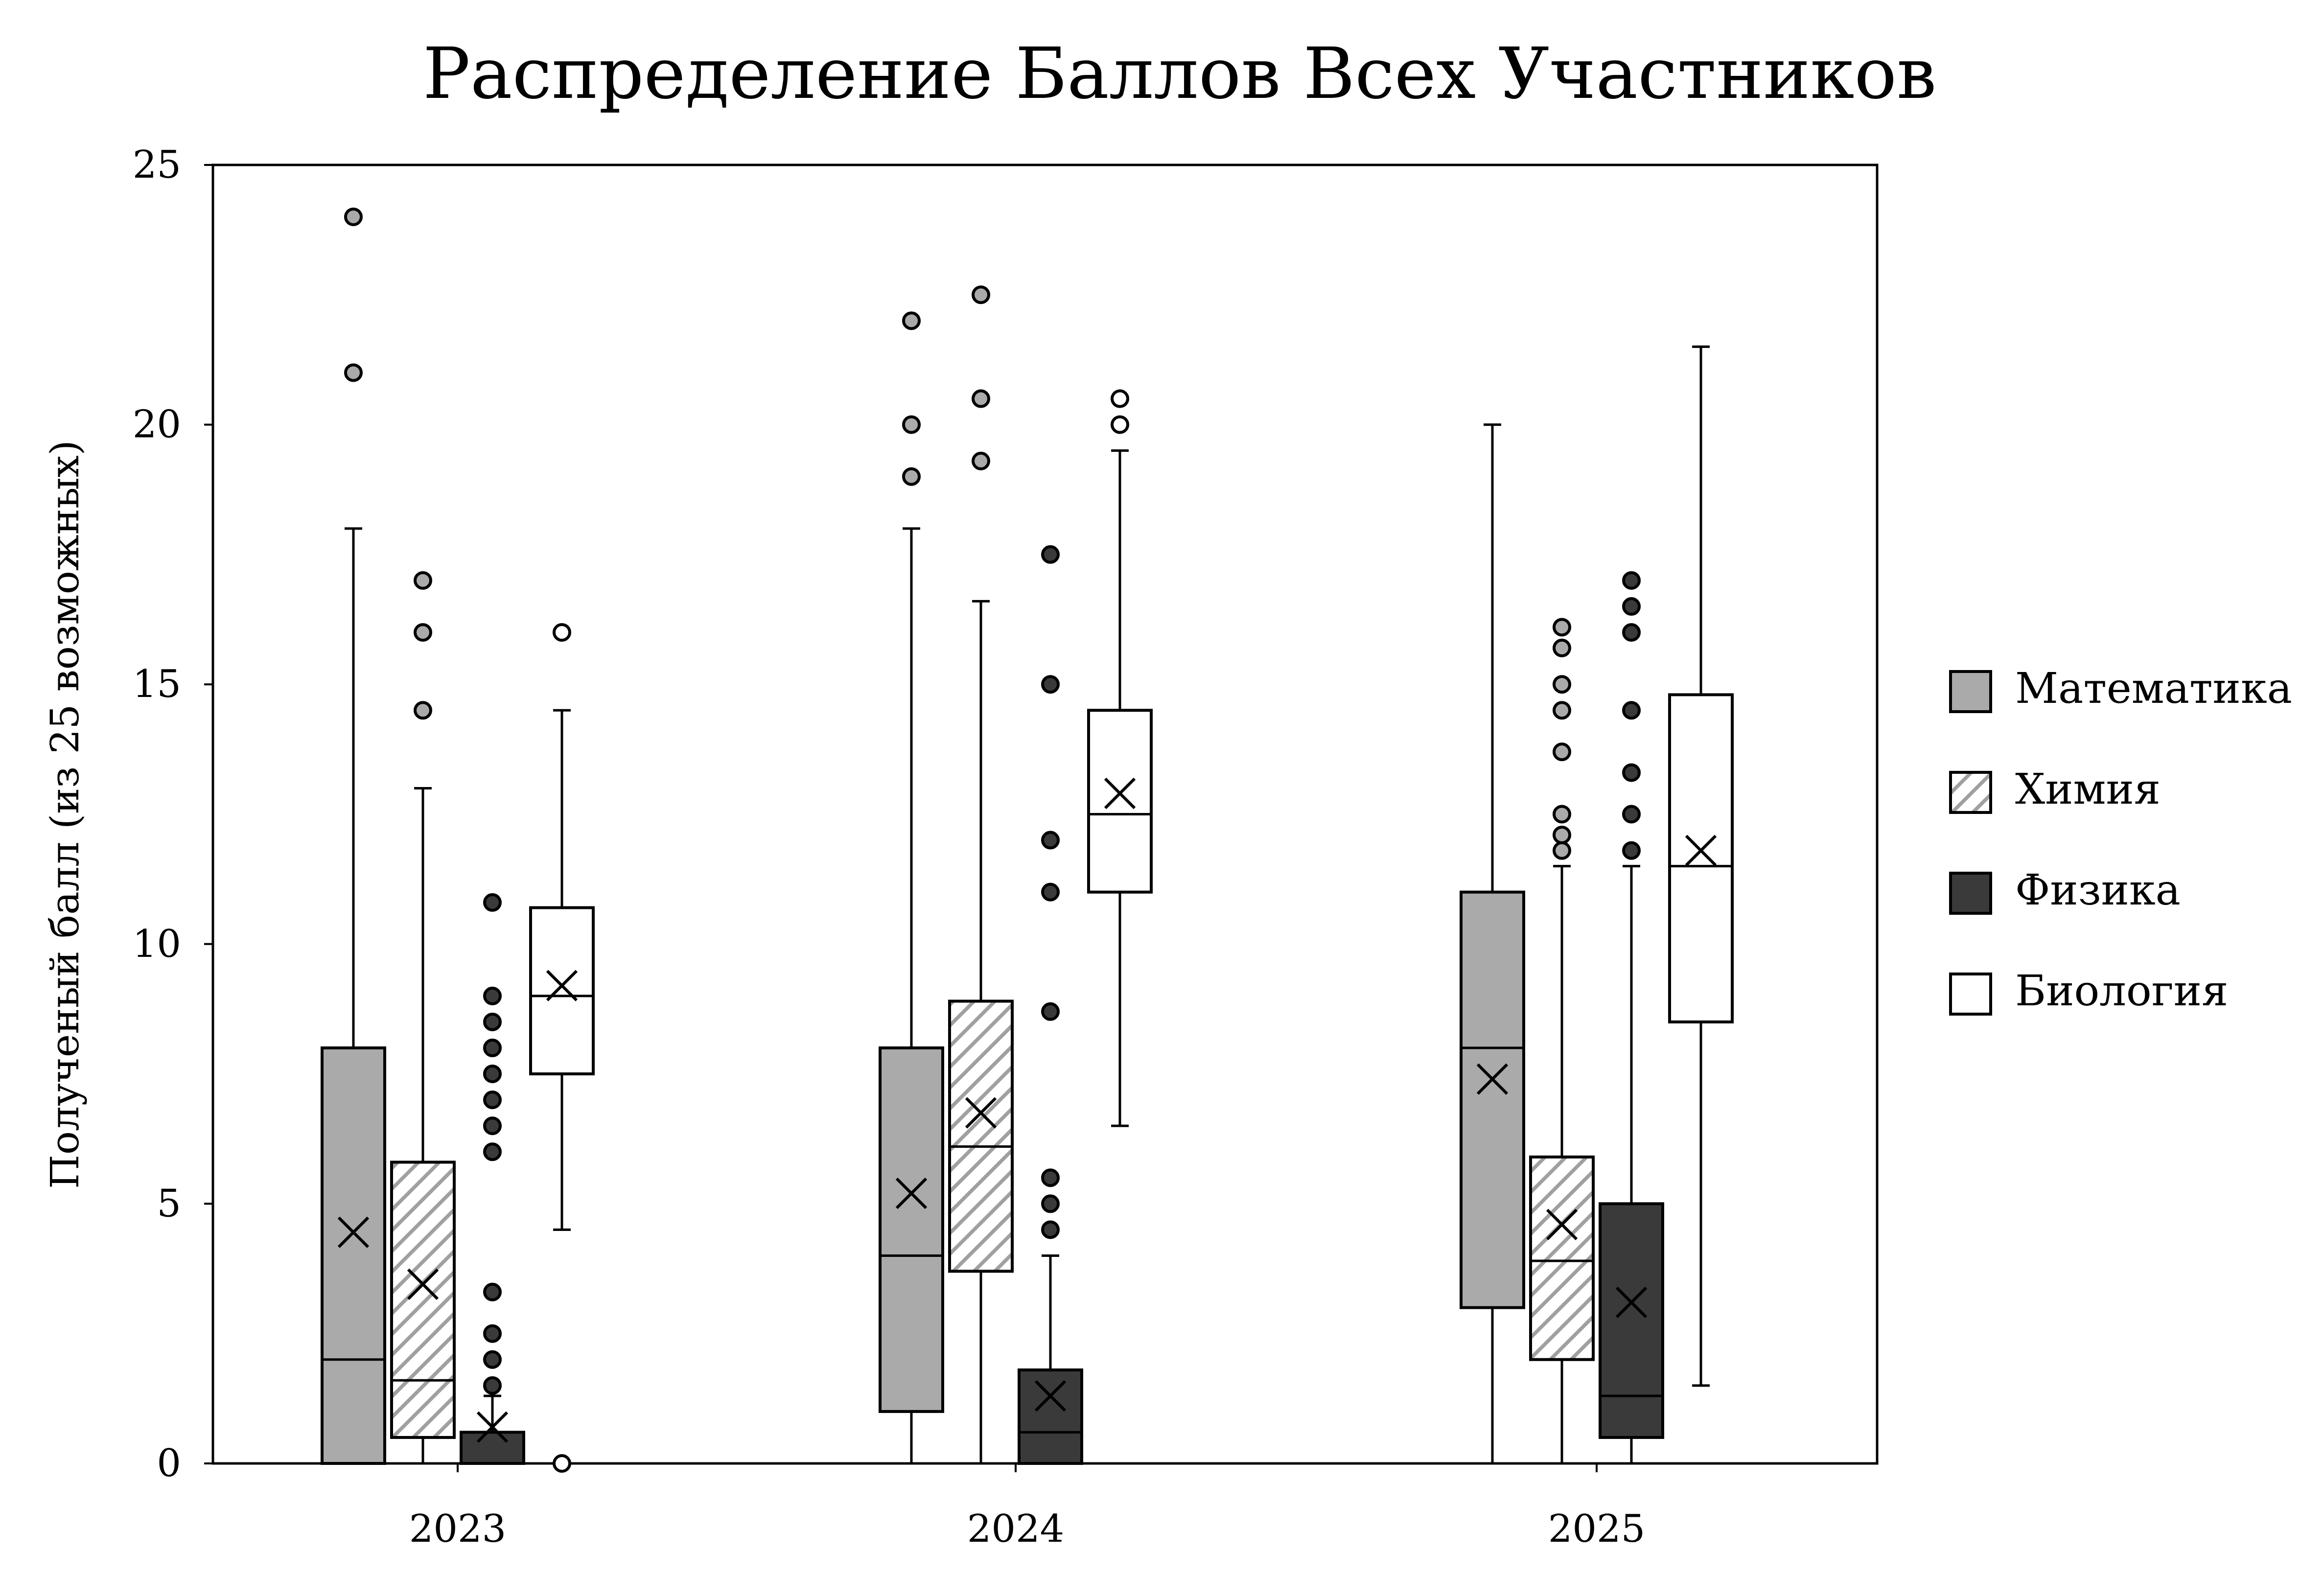 Image resolution: width=2324 pixels, height=1576 pixels. What do you see at coordinates (157, 165) in the screenshot?
I see `y-tick-label: 25` at bounding box center [157, 165].